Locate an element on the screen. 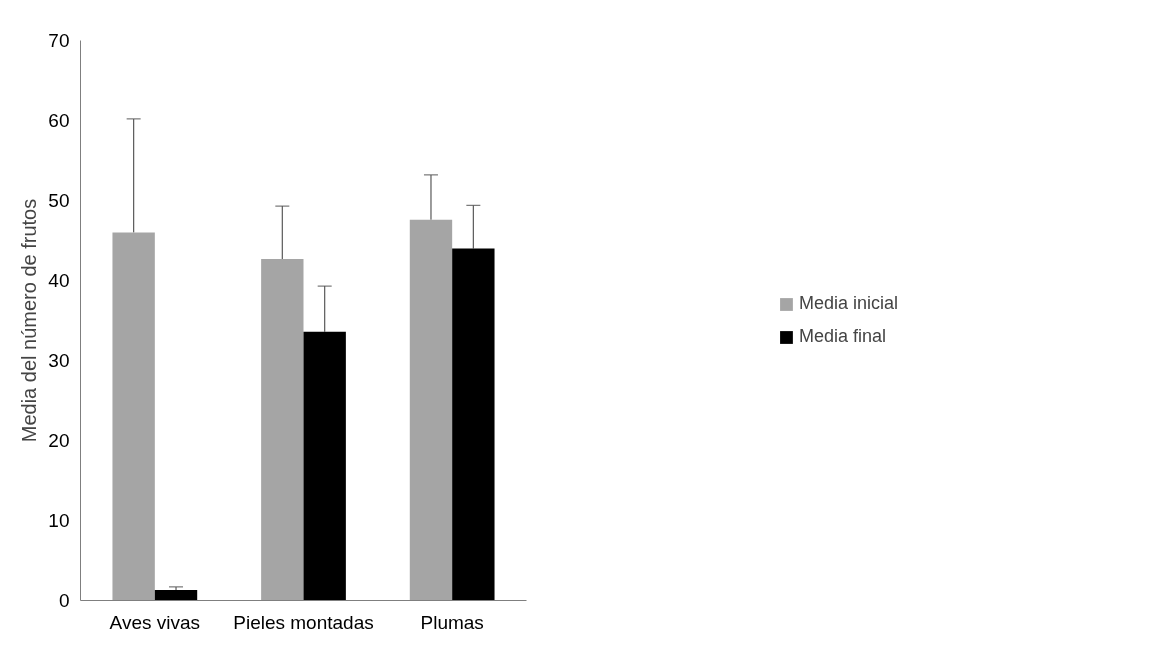 The height and width of the screenshot is (656, 1161). y-tick-label: 70 is located at coordinates (59, 40).